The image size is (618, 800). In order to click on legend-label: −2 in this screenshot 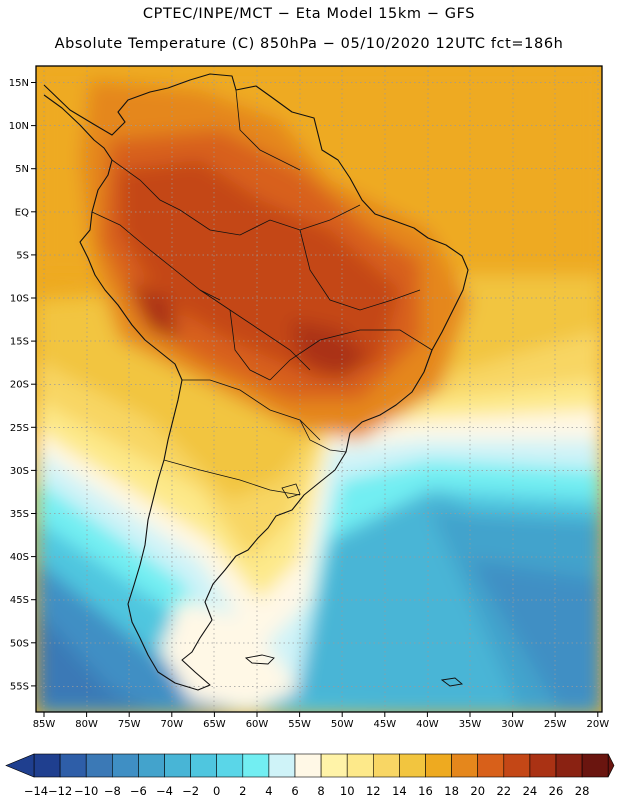, I will do `click(190, 791)`.